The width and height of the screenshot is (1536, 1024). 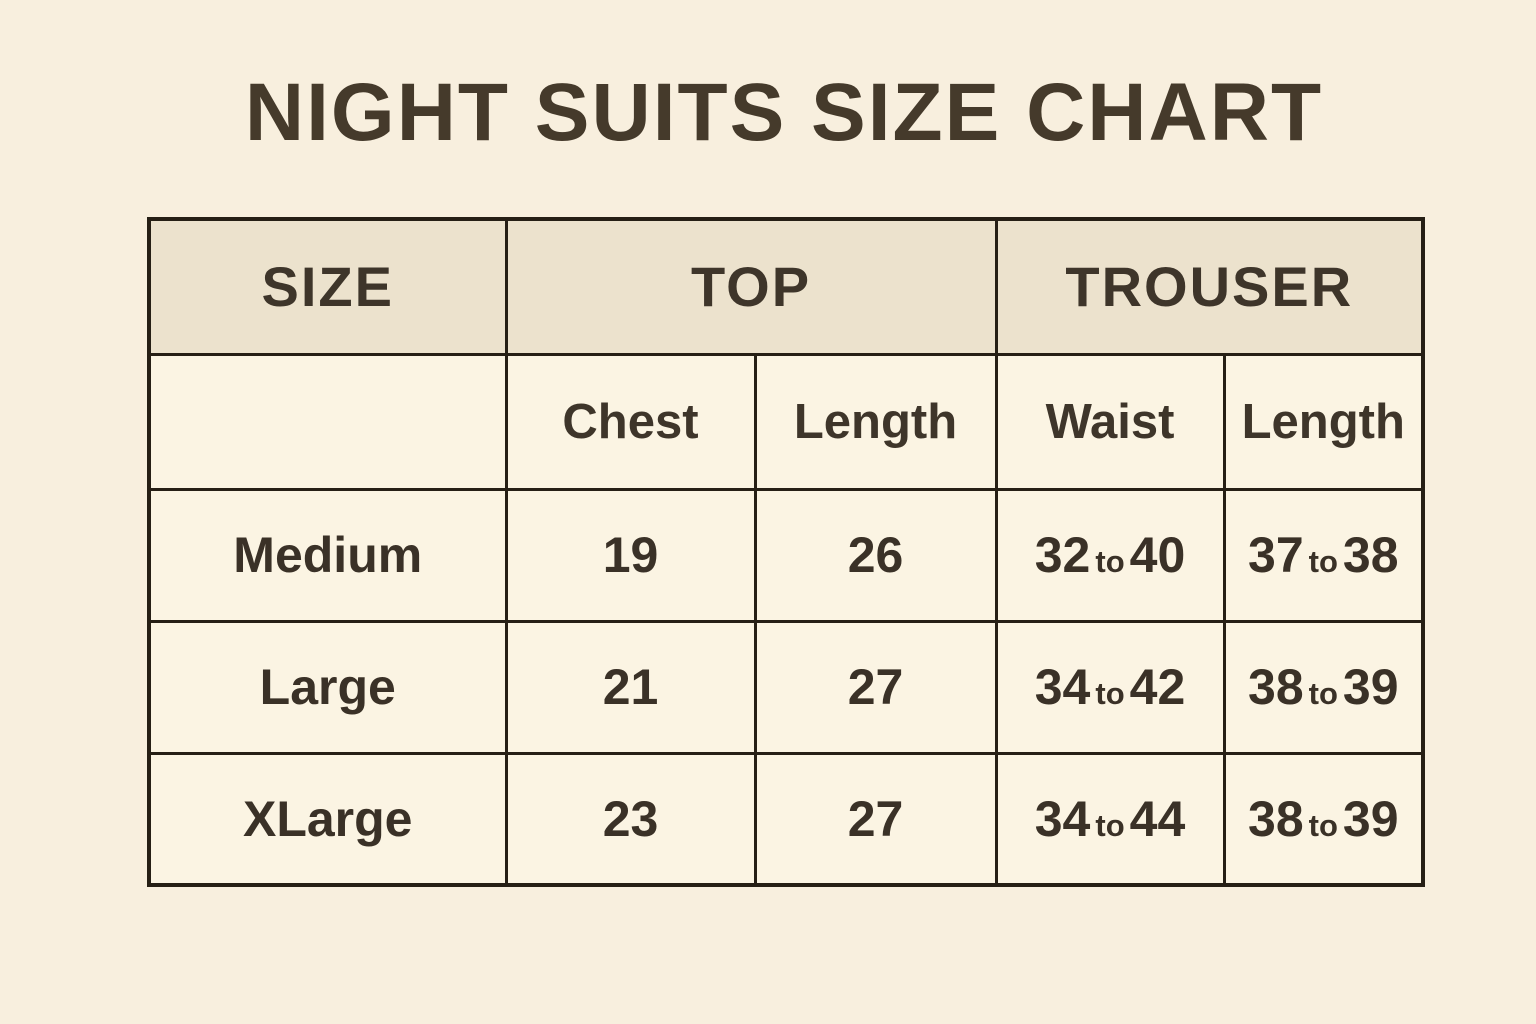 What do you see at coordinates (1157, 818) in the screenshot?
I see `range-to-value: 44` at bounding box center [1157, 818].